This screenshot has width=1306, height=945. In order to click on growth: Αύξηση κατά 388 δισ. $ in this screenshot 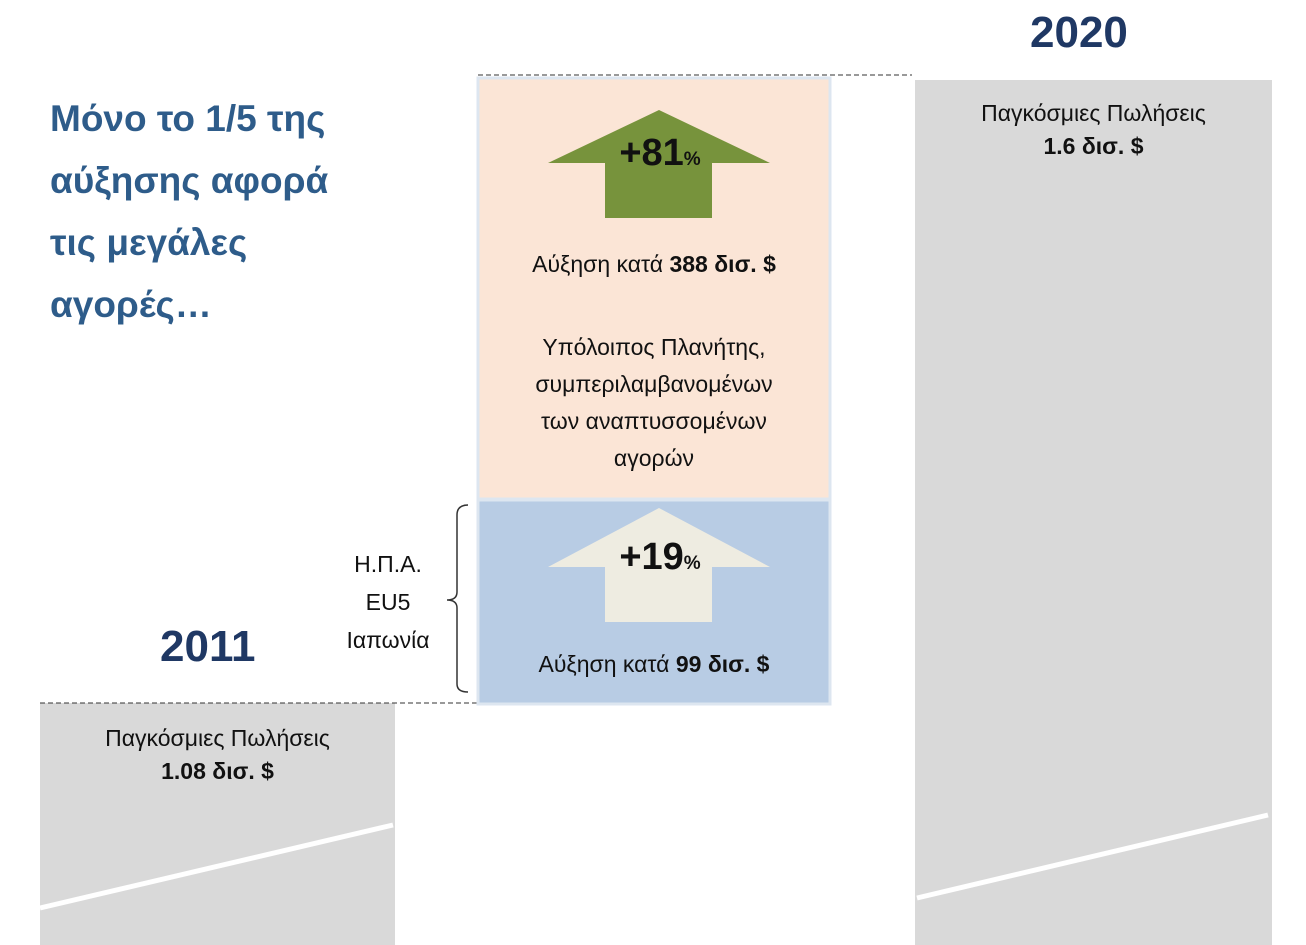, I will do `click(654, 264)`.